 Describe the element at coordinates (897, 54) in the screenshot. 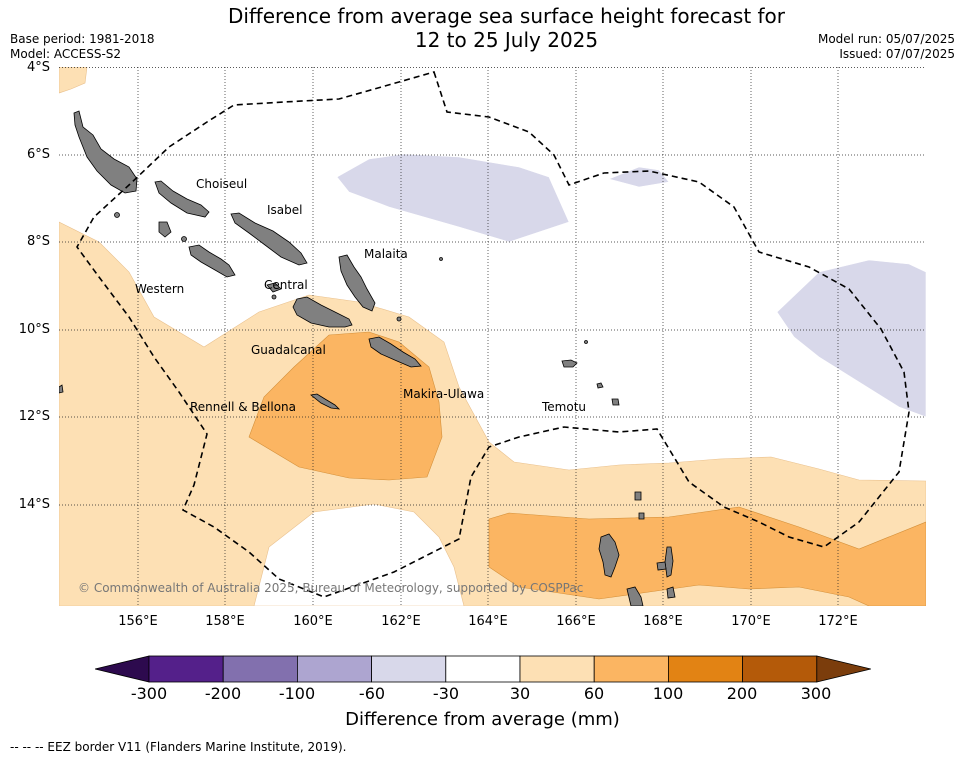

I see `issued-text: Issued: 07/07/2025` at that location.